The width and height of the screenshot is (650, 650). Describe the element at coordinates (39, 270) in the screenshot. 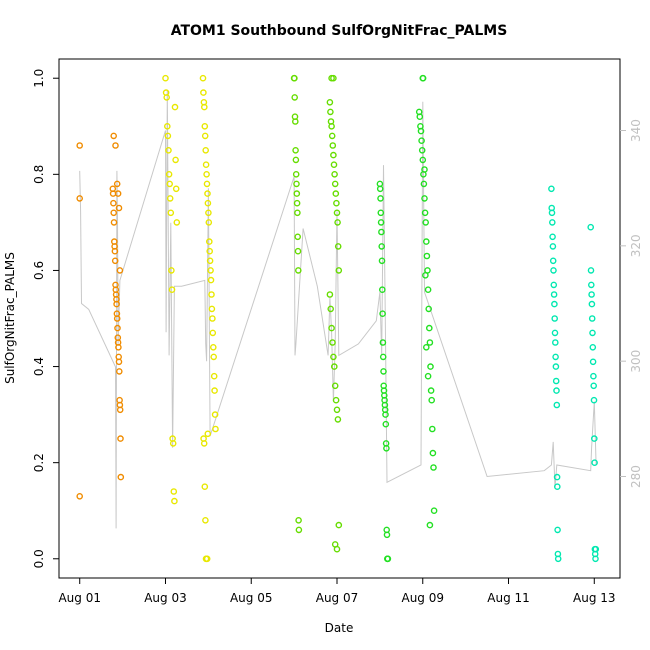

I see `y-tick-label: 0.6` at that location.